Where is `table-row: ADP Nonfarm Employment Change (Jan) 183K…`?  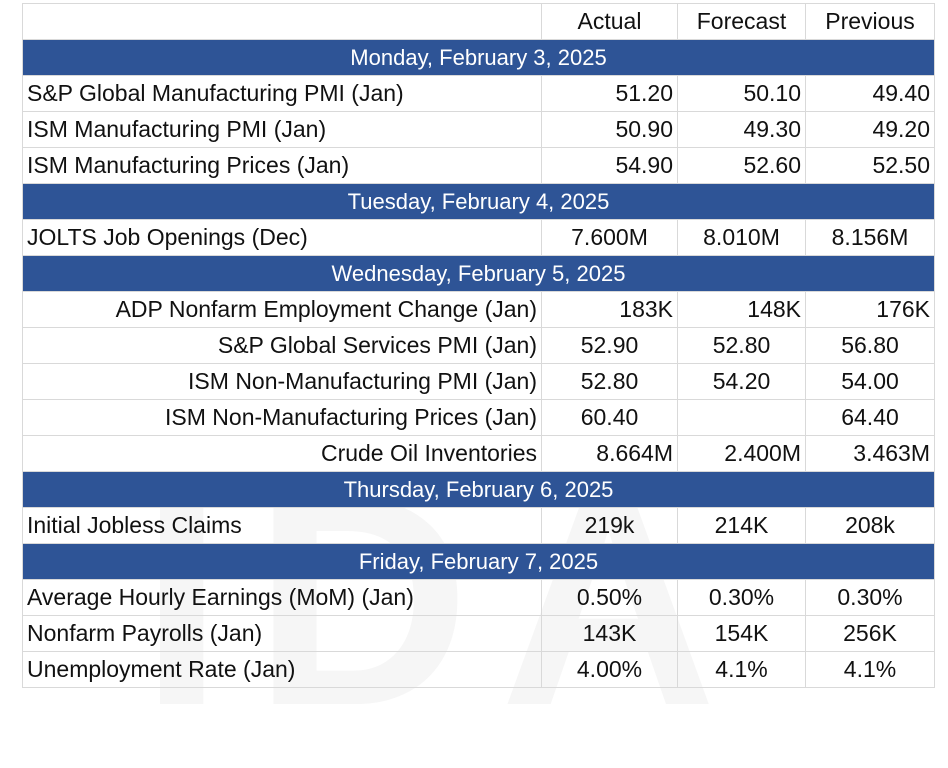 table-row: ADP Nonfarm Employment Change (Jan) 183K… is located at coordinates (478, 309).